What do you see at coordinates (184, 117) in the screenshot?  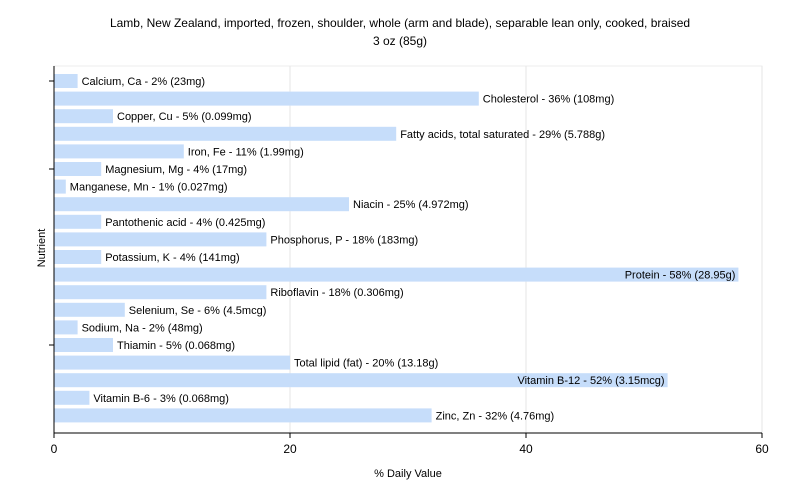 I see `bar-label: Copper, Cu - 5% (0.099mg)` at bounding box center [184, 117].